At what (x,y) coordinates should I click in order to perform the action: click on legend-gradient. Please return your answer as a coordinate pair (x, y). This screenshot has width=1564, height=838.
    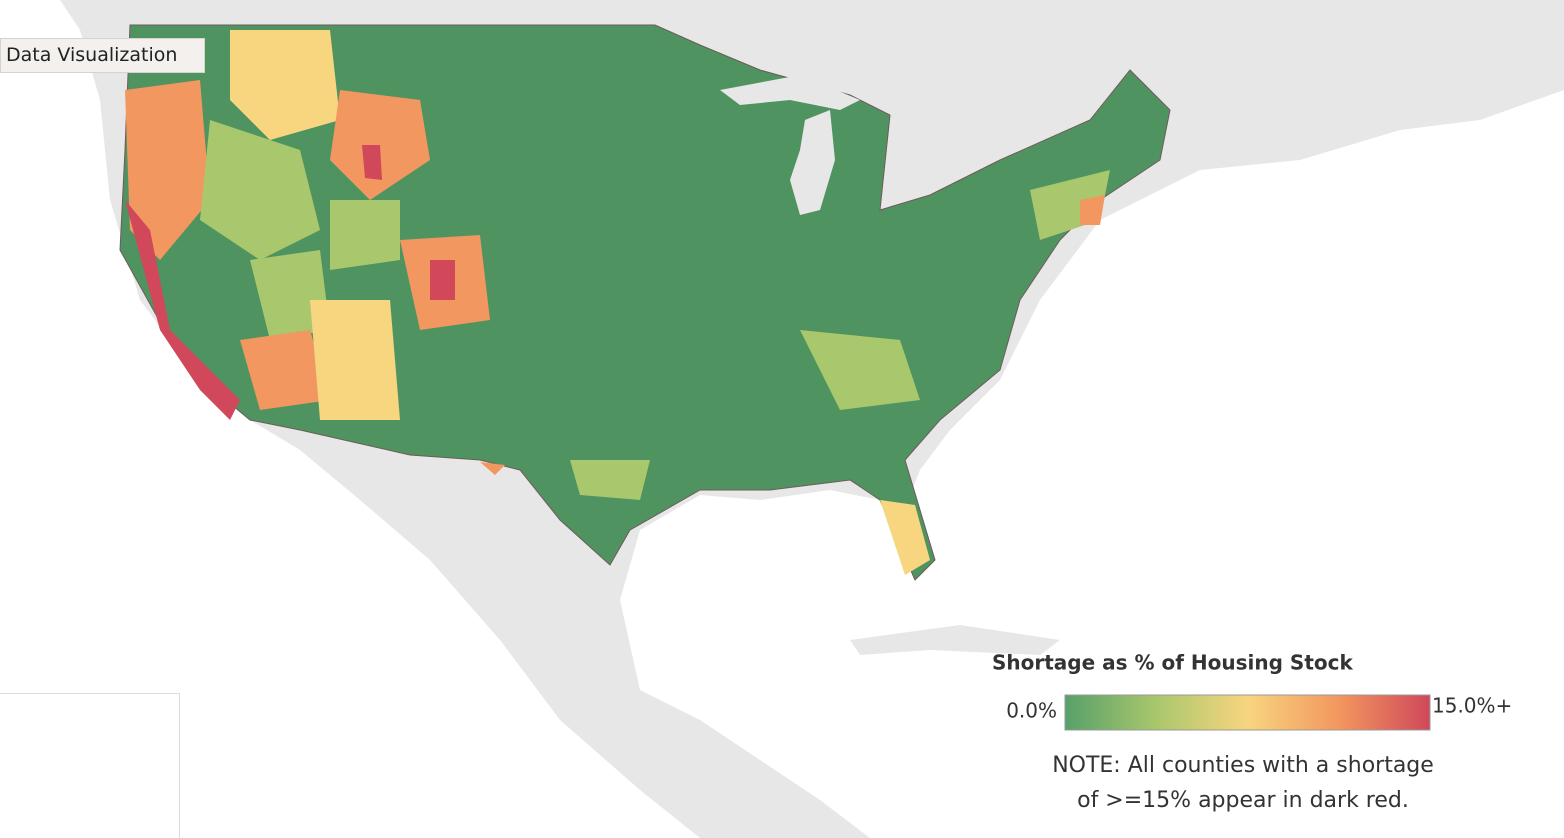
    Looking at the image, I should click on (1247, 712).